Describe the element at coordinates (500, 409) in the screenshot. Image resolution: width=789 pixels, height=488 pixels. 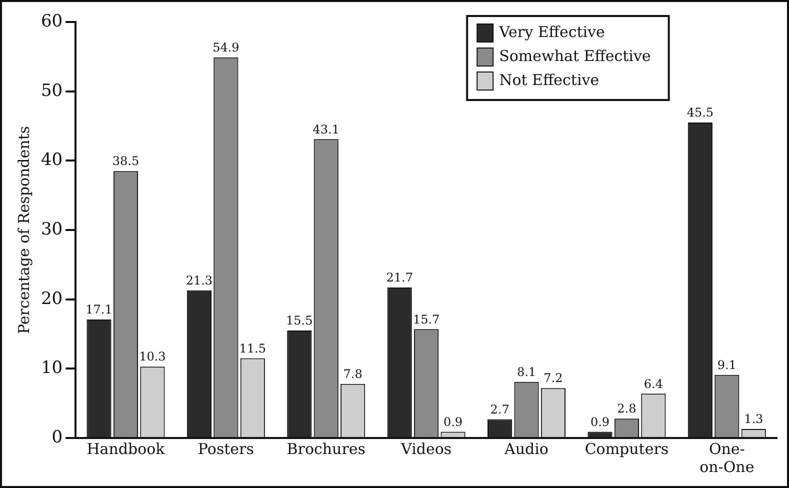
I see `data-label: 2.7` at that location.